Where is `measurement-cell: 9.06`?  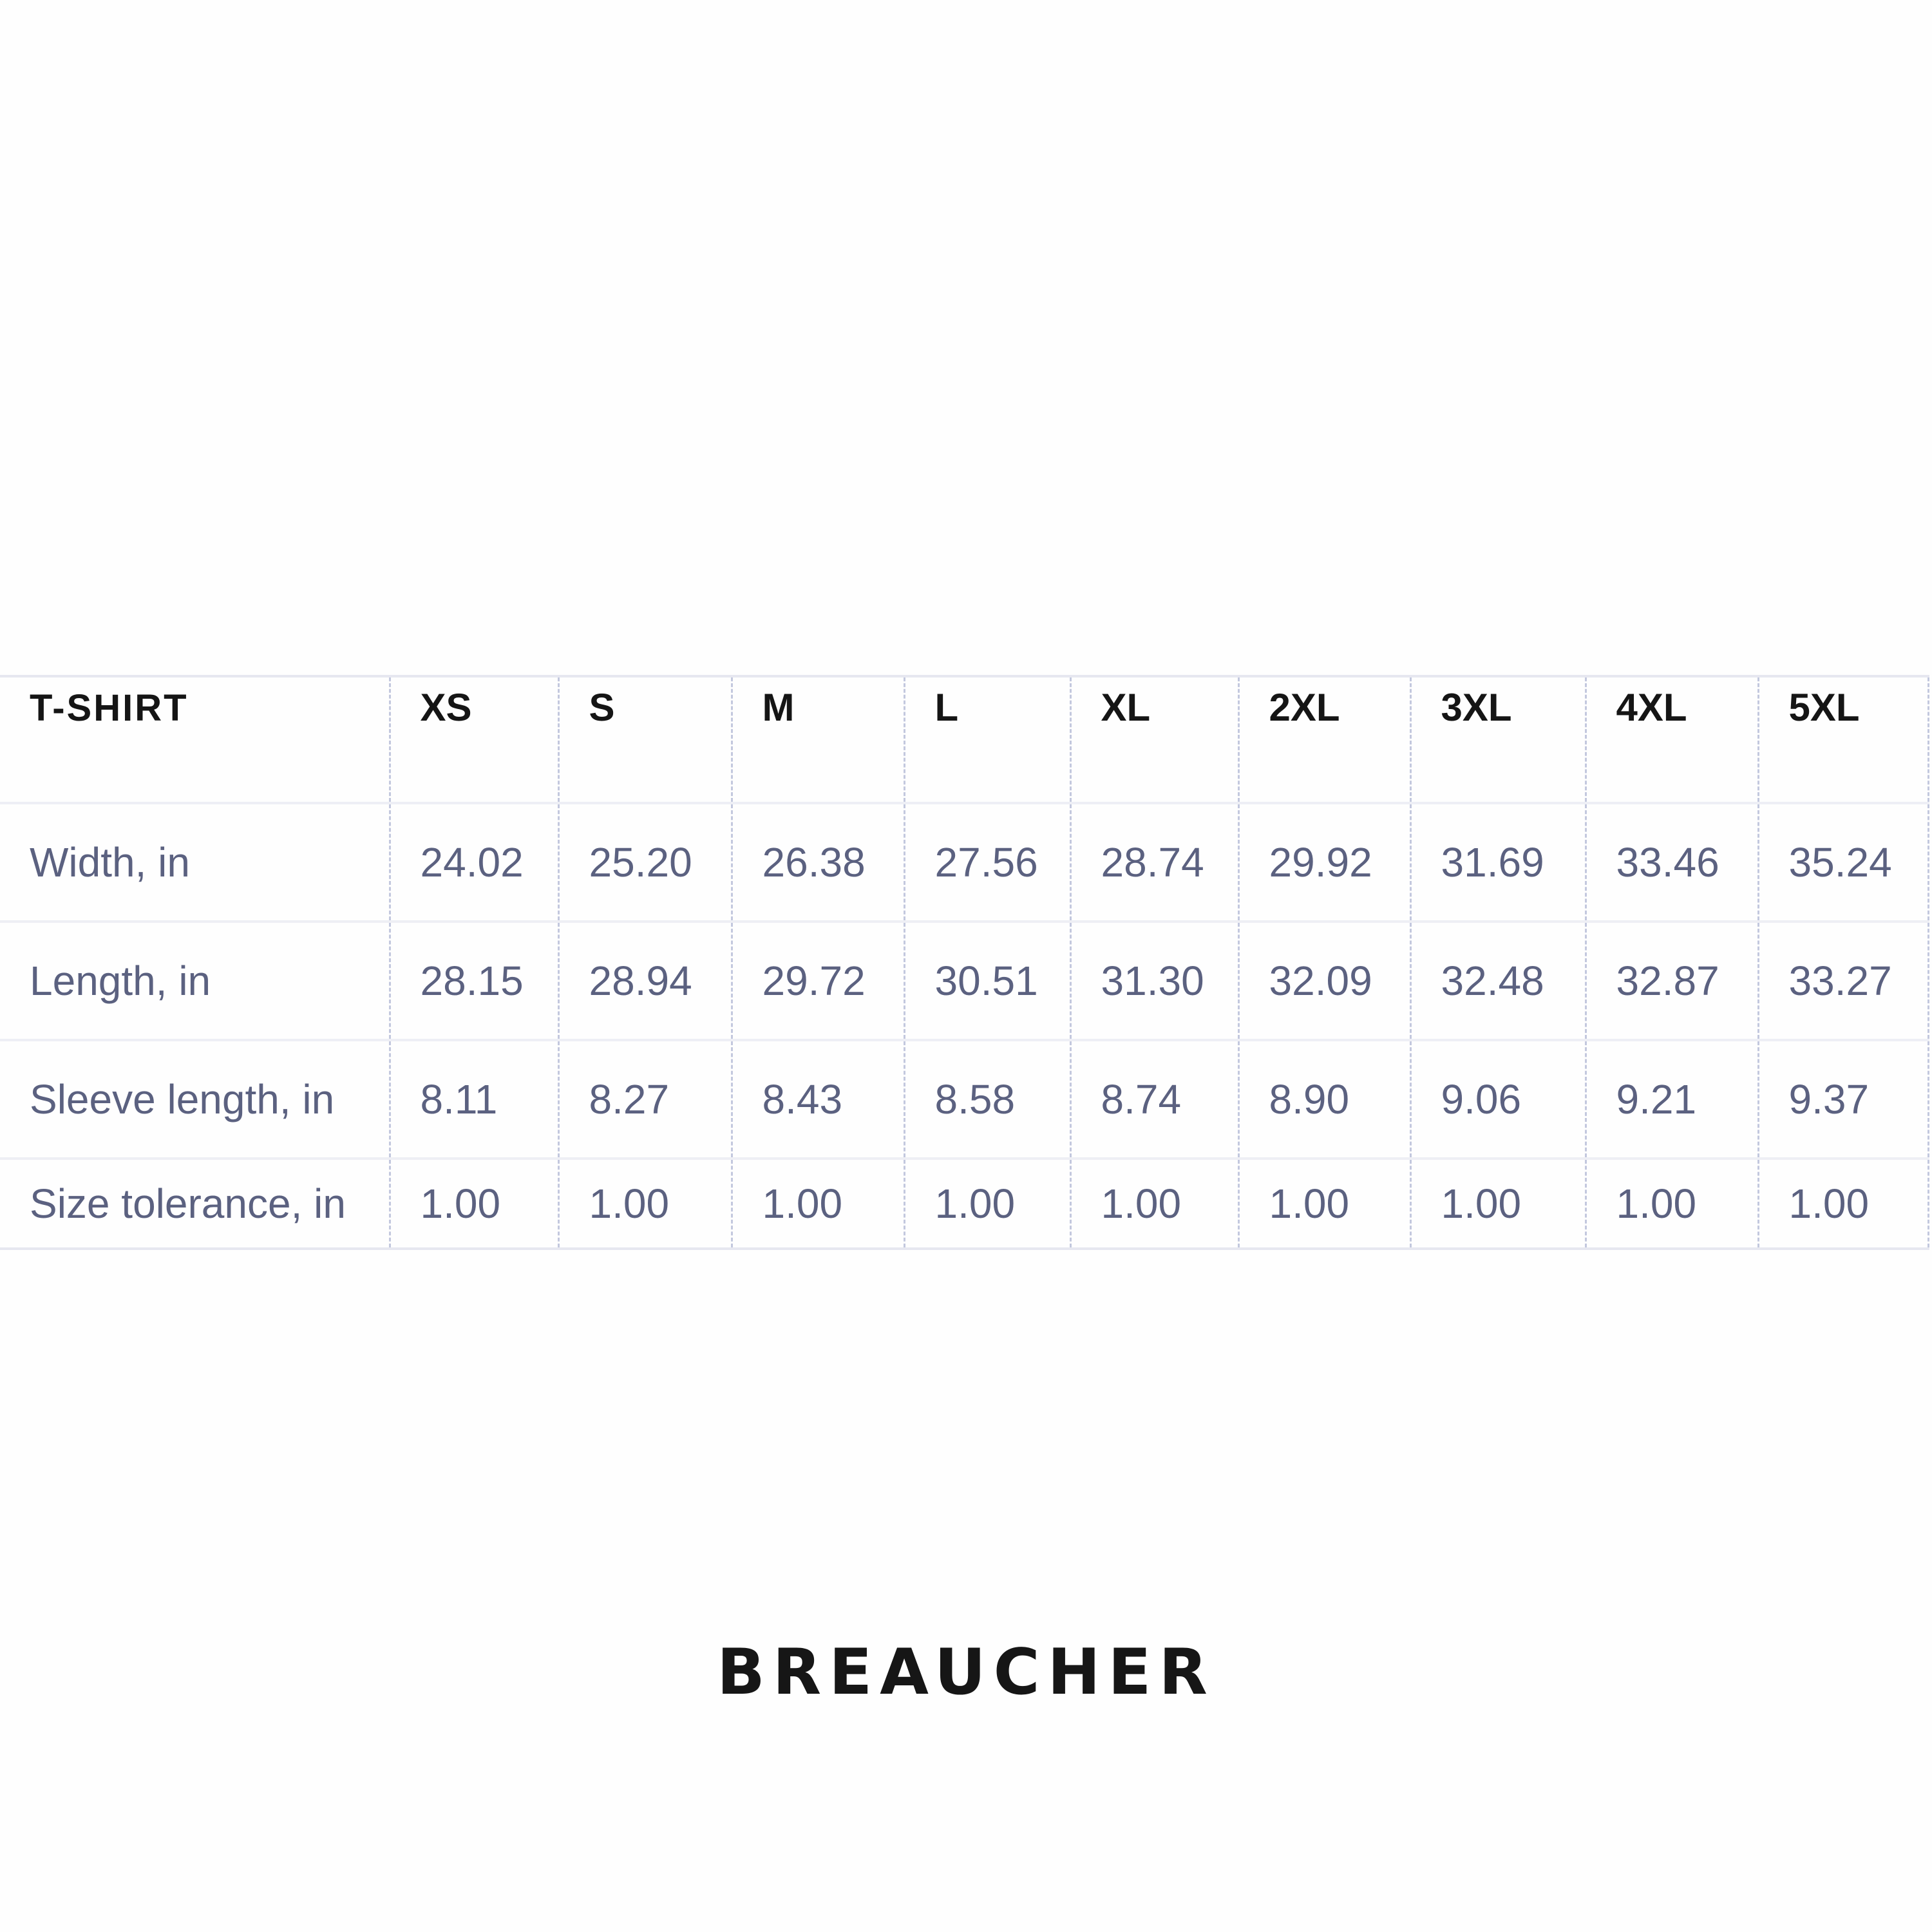 measurement-cell: 9.06 is located at coordinates (1498, 1100).